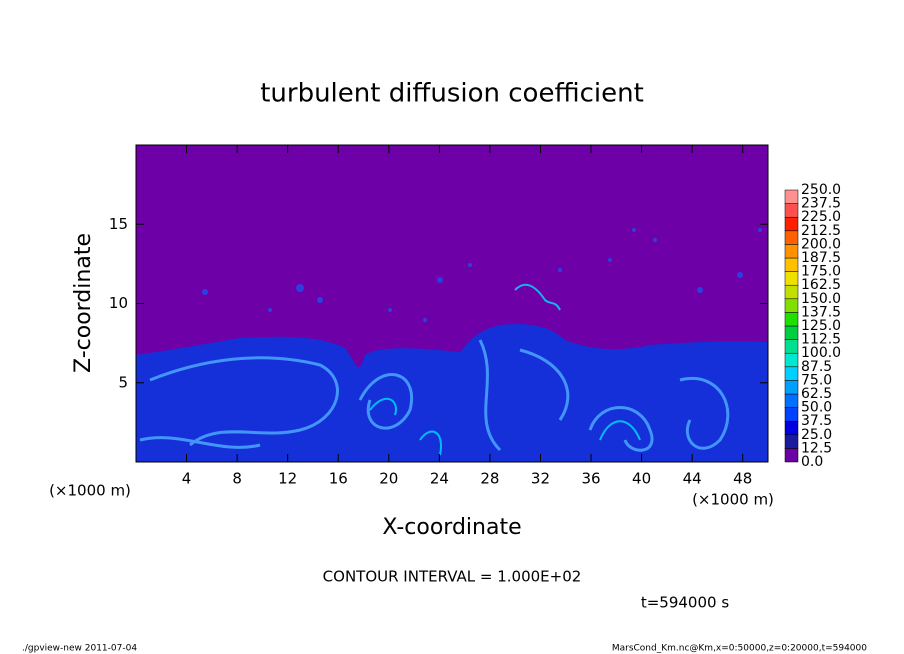 This screenshot has height=654, width=904. I want to click on colorbar-label: 12.5, so click(816, 448).